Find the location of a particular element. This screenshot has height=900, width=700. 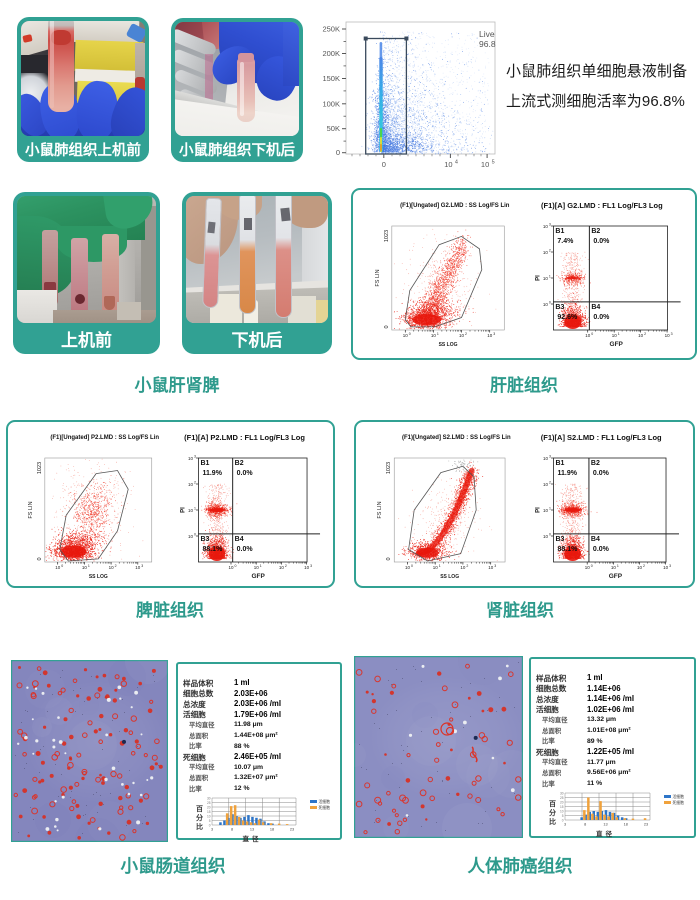

svg-text: 4 is located at coordinates (456, 163).